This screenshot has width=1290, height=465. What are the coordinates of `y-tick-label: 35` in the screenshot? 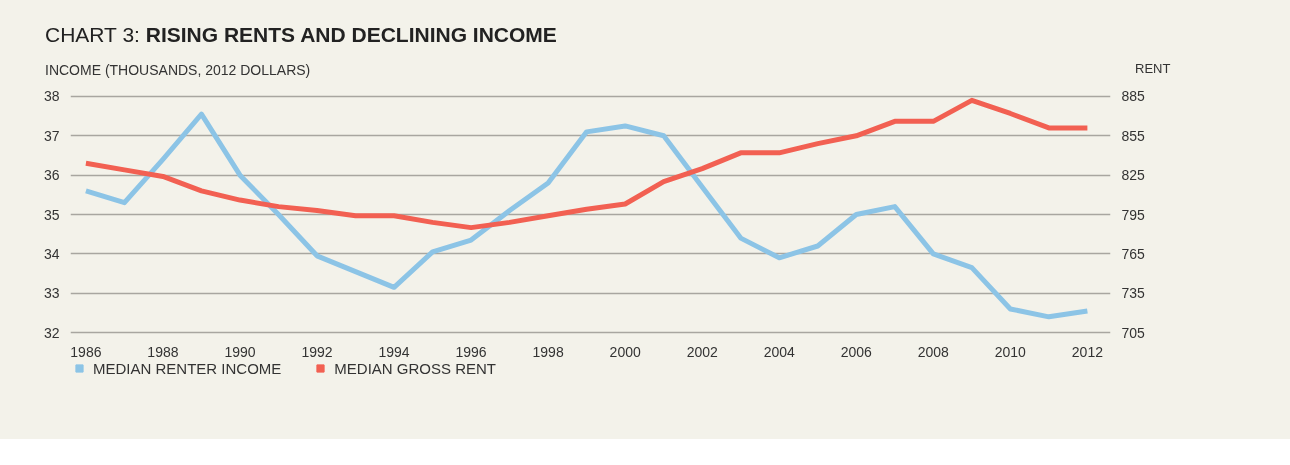 It's located at (51, 214).